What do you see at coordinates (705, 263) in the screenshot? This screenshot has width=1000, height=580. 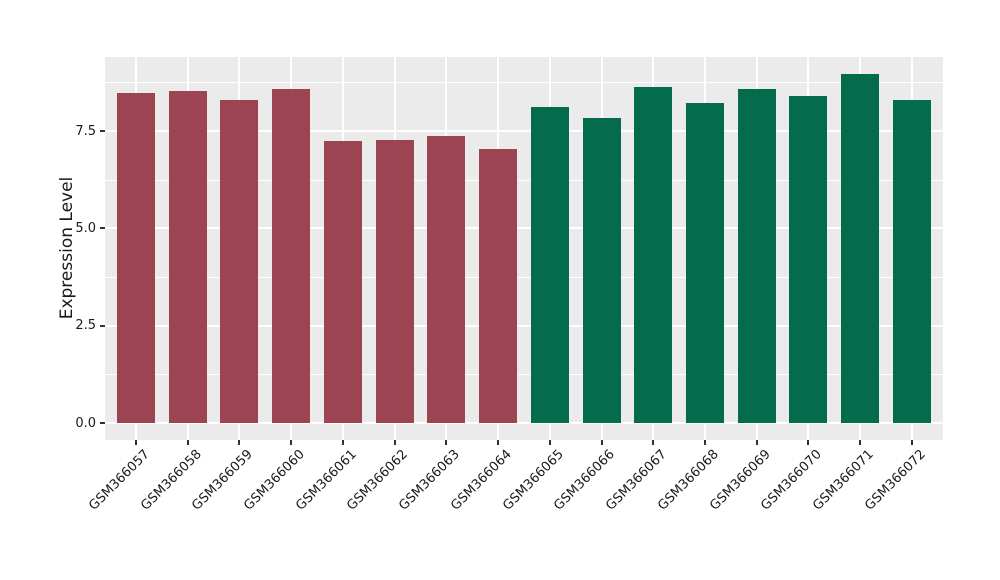 I see `bar-GSM366068` at bounding box center [705, 263].